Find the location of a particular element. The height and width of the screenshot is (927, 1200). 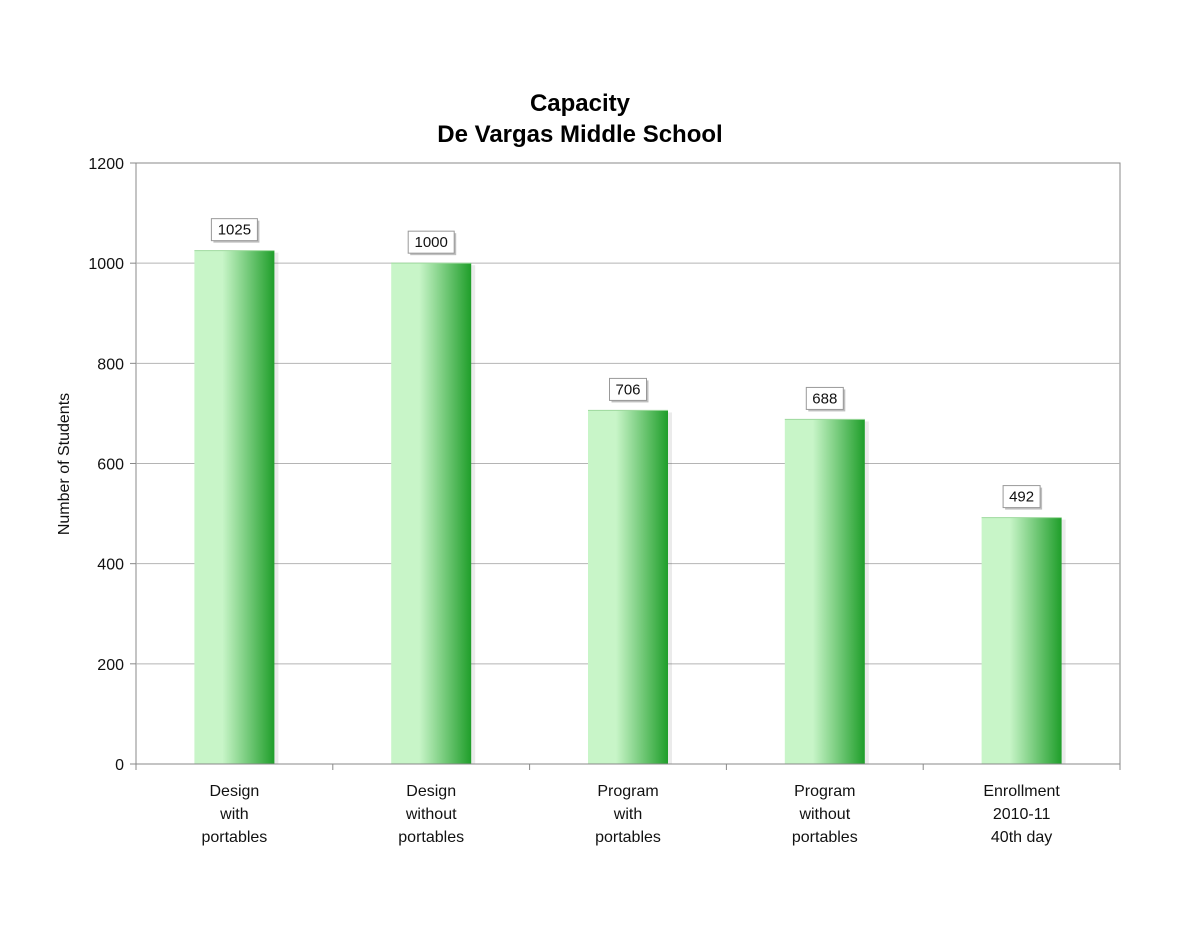

x-category-label: Design without portables is located at coordinates (431, 814).